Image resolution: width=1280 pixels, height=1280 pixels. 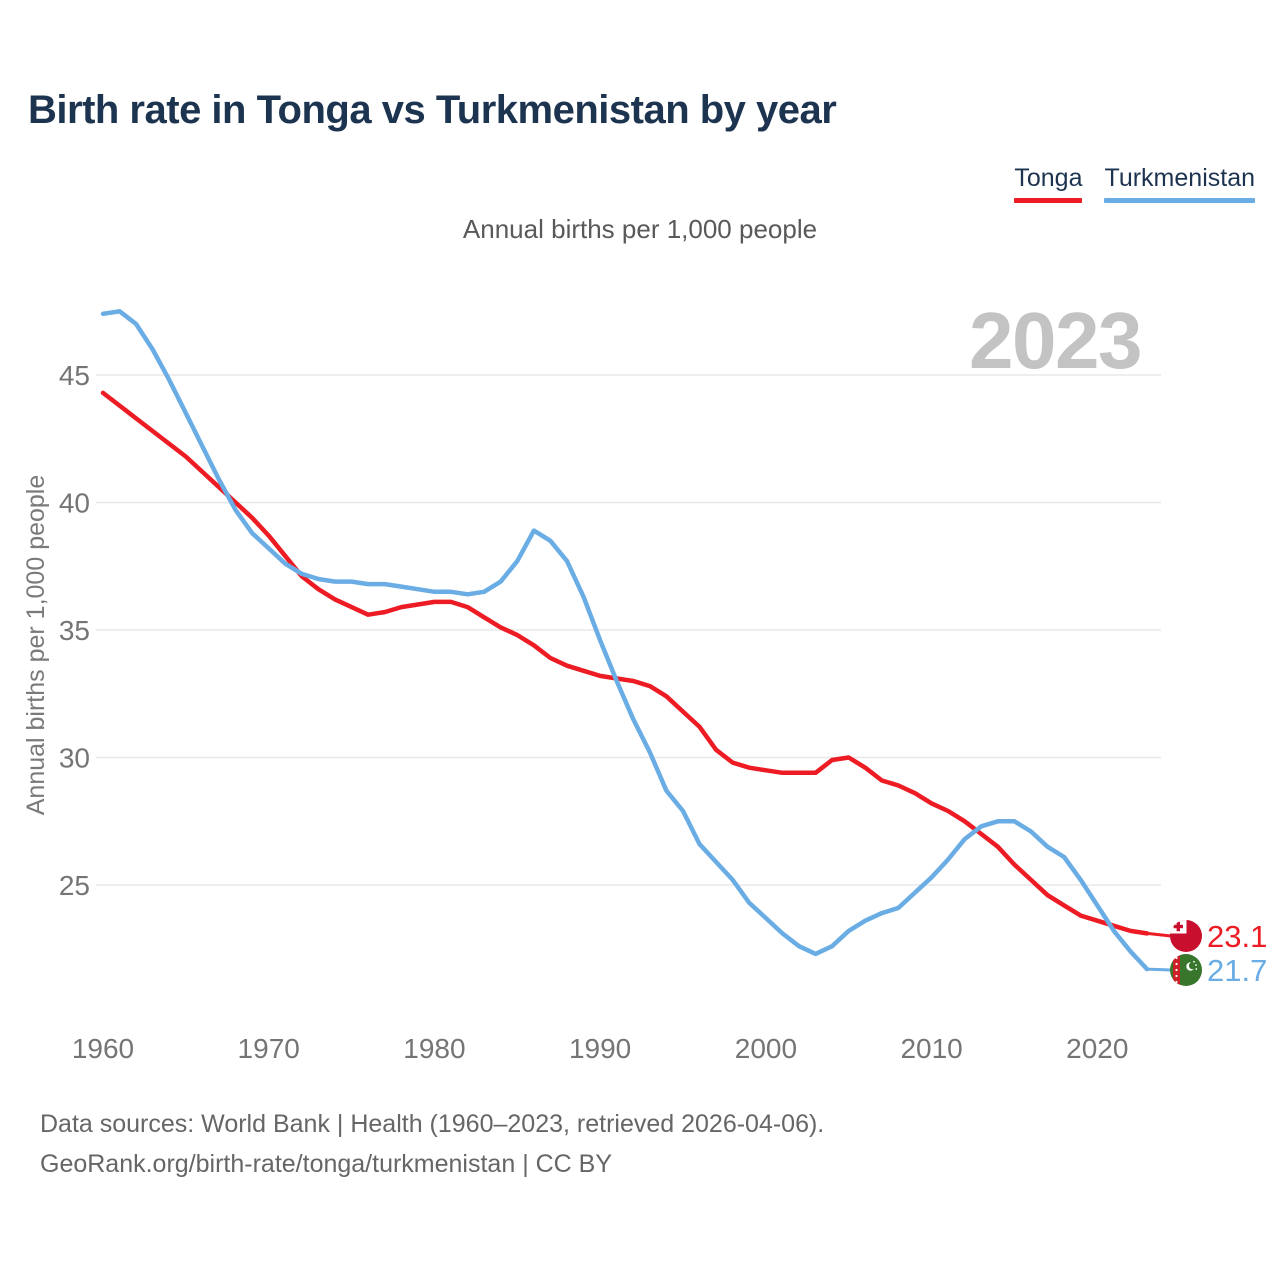 What do you see at coordinates (600, 1048) in the screenshot?
I see `x-tick-1990: 1990` at bounding box center [600, 1048].